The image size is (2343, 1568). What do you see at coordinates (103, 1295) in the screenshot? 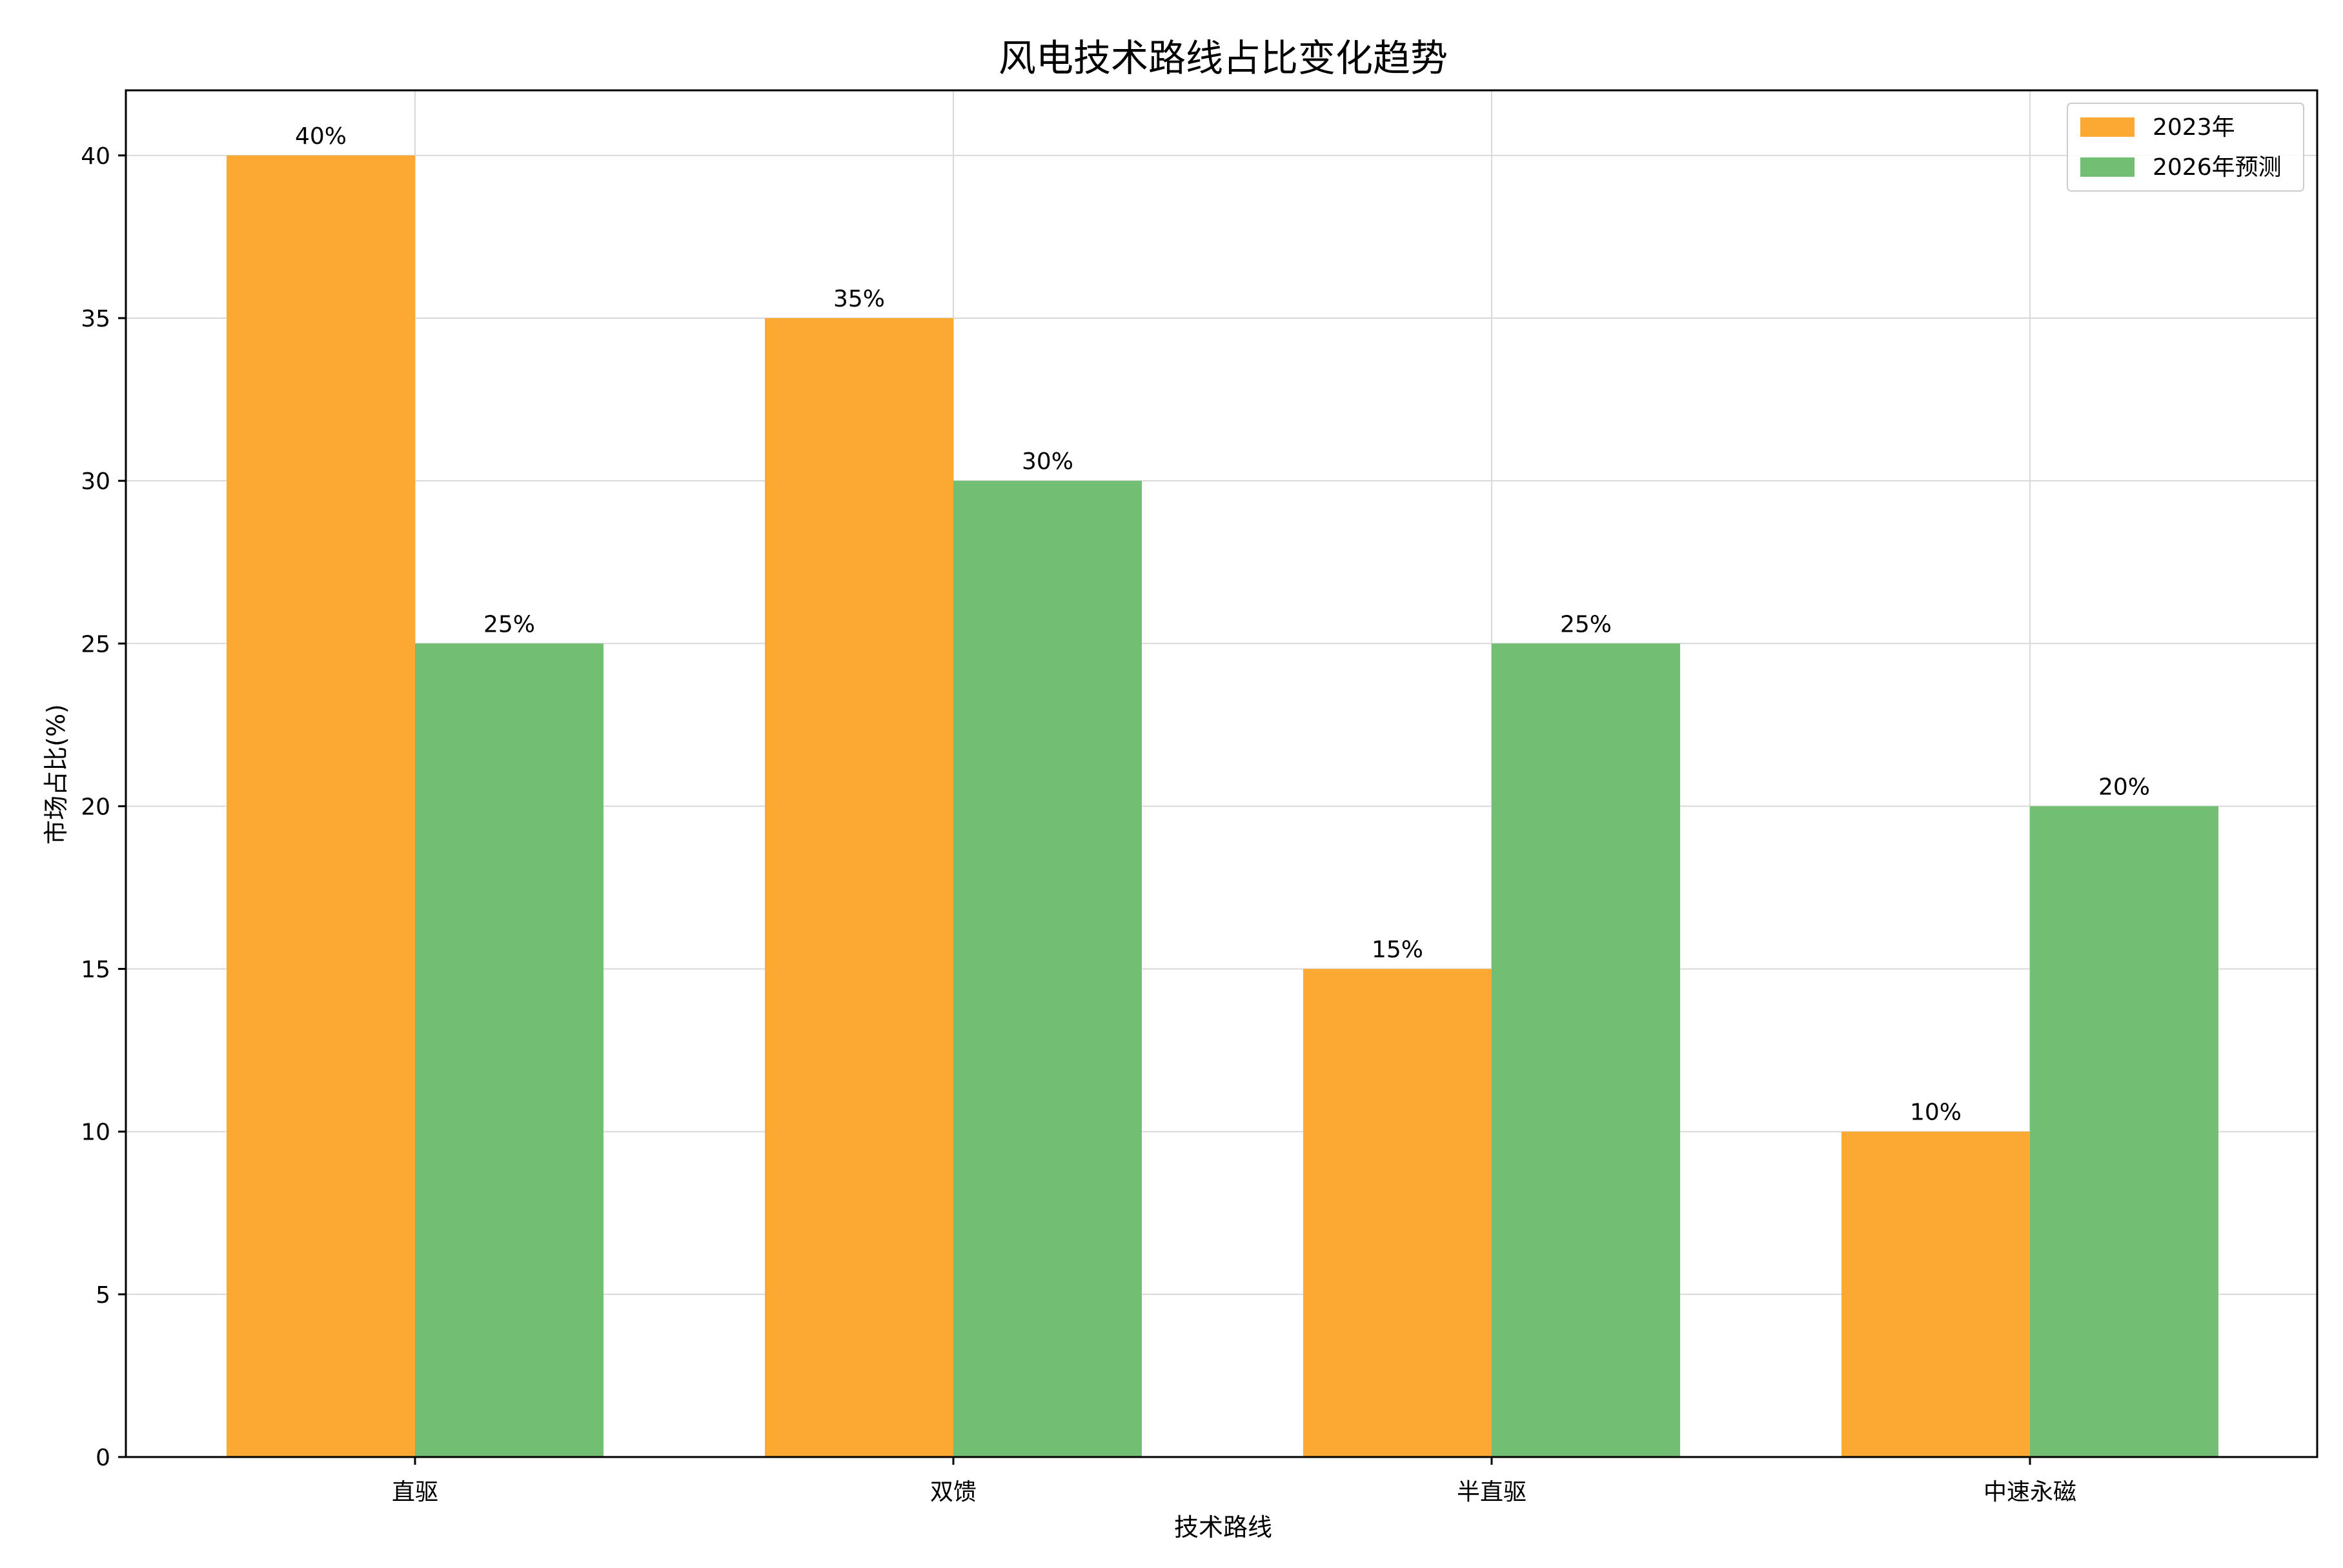
I see `y-tick-label: 5` at bounding box center [103, 1295].